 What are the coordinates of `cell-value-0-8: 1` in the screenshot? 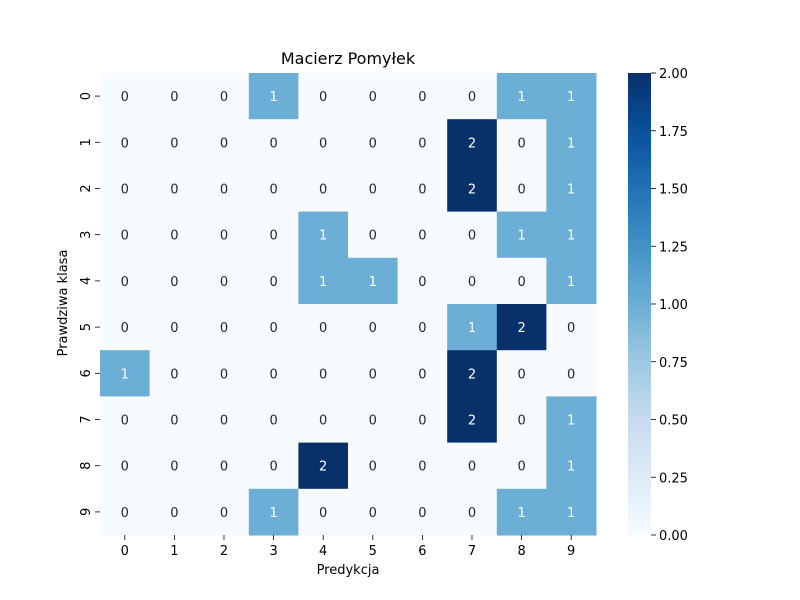 It's located at (521, 97).